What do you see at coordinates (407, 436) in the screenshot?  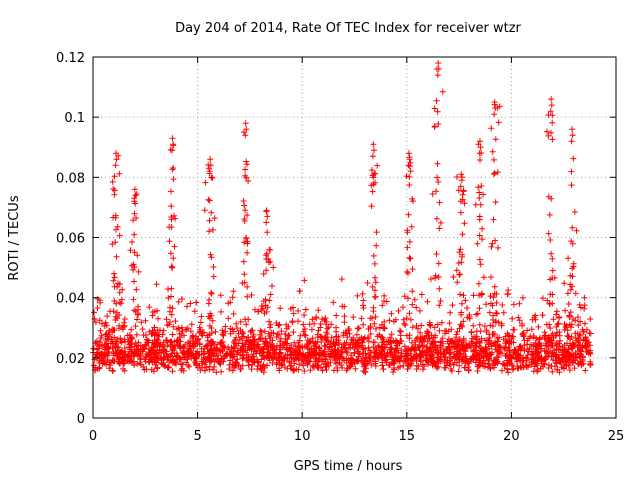 I see `x-tick-label: 15` at bounding box center [407, 436].